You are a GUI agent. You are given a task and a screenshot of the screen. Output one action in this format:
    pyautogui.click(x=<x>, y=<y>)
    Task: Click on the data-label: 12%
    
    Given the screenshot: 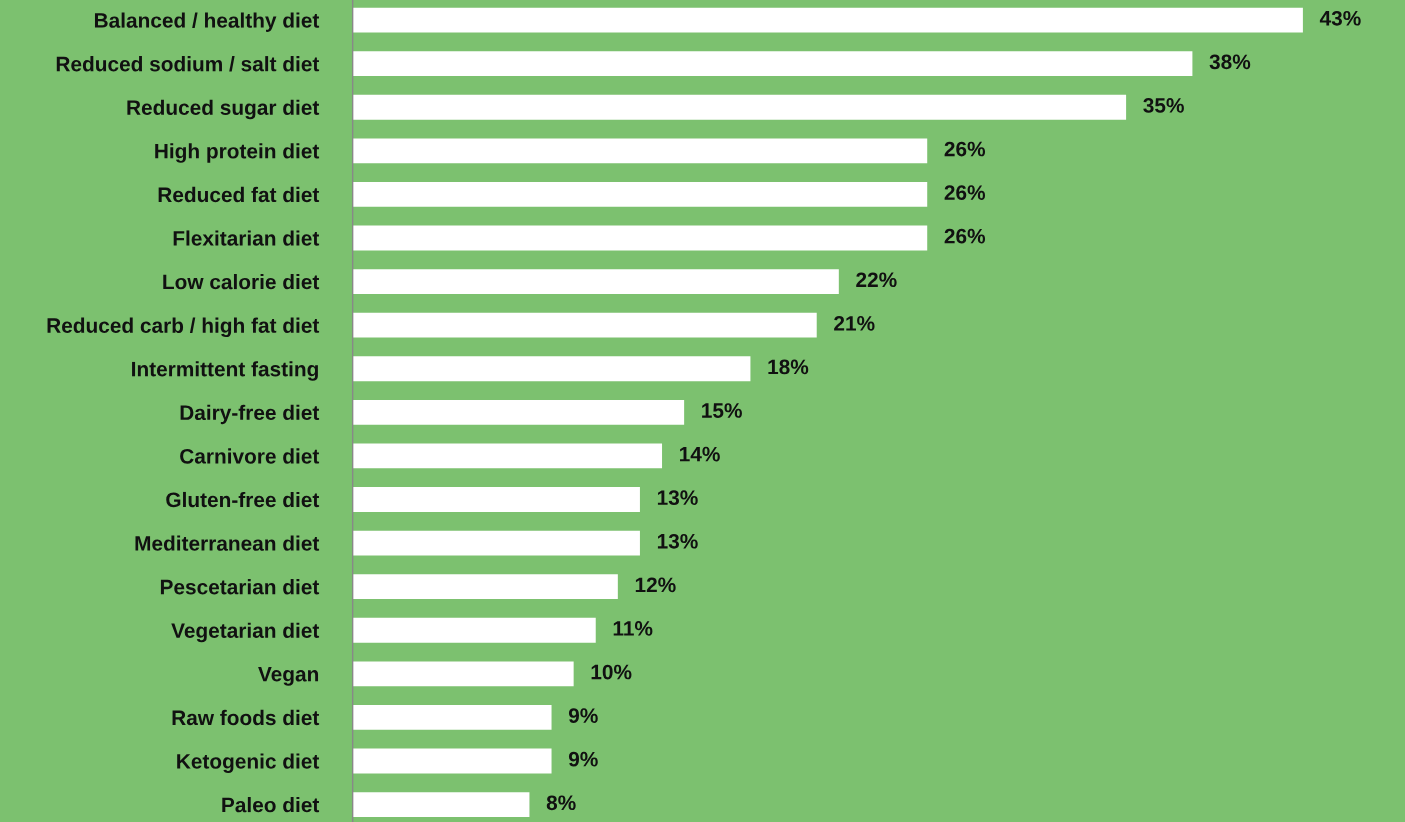 What is the action you would take?
    pyautogui.click(x=655, y=585)
    